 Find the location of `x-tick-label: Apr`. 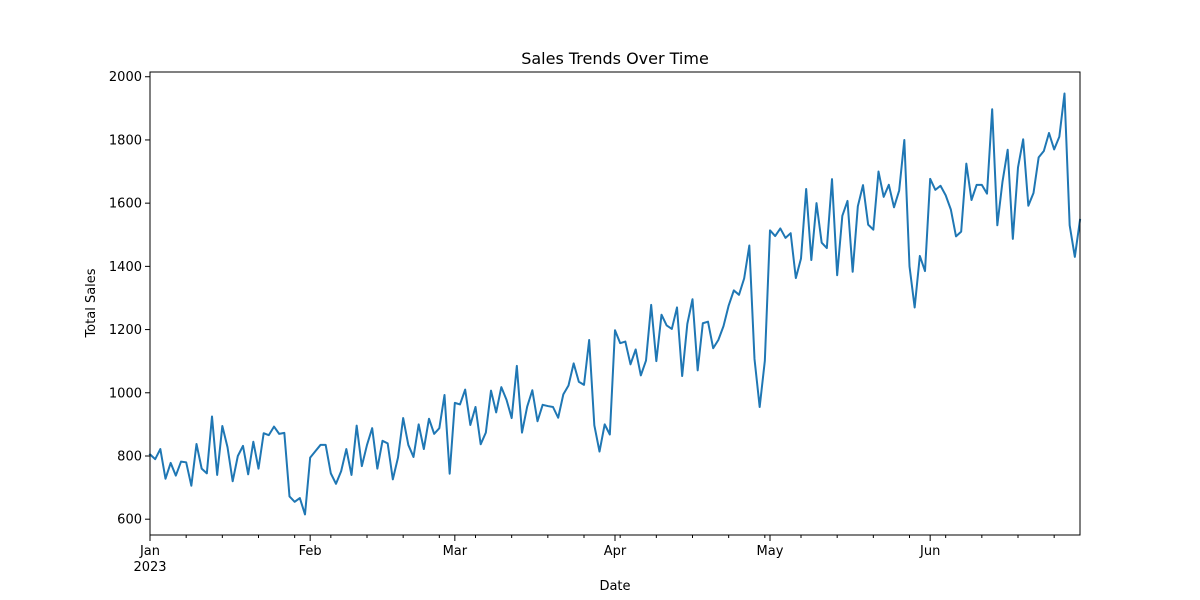

x-tick-label: Apr is located at coordinates (615, 551).